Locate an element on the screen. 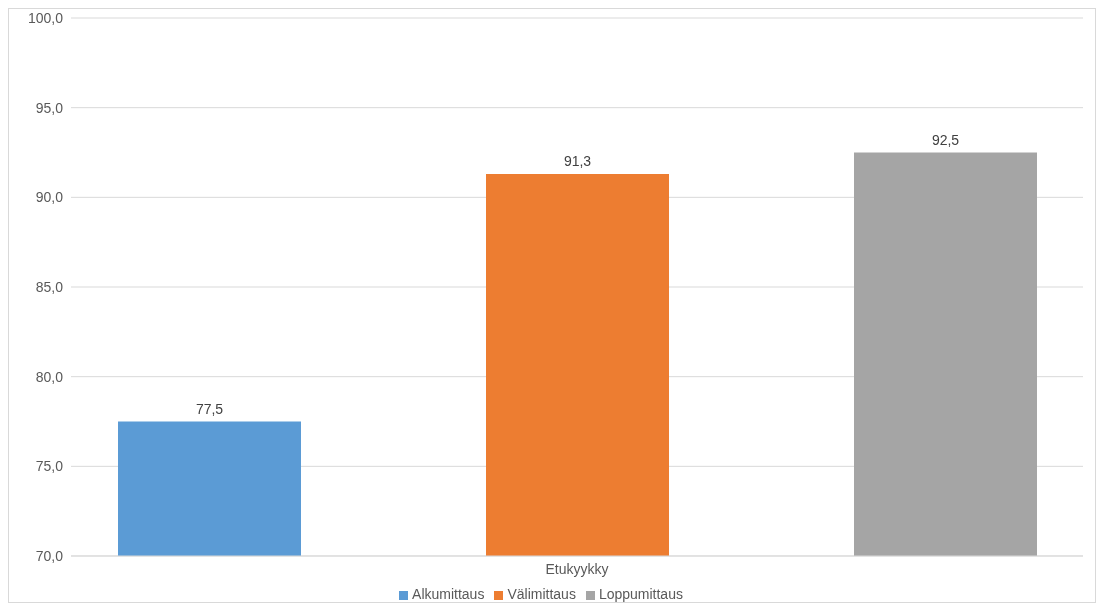  y-tick-label: 80,0 is located at coordinates (49, 376).